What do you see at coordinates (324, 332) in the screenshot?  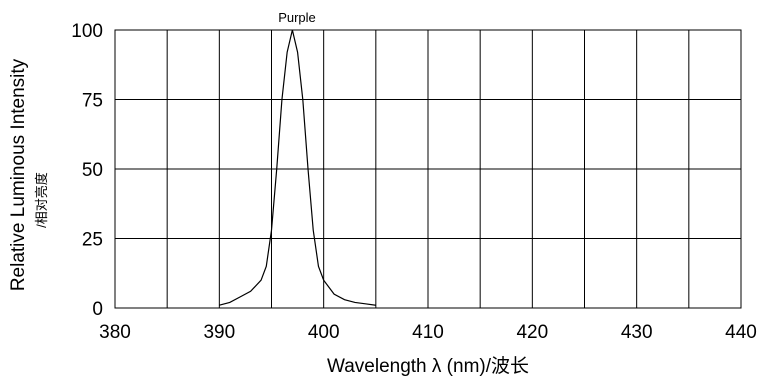 I see `x-tick-label: 400` at bounding box center [324, 332].